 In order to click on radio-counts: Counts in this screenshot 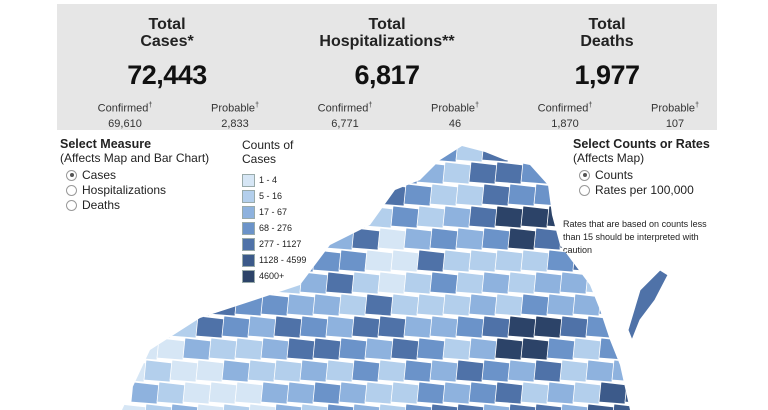, I will do `click(644, 175)`.